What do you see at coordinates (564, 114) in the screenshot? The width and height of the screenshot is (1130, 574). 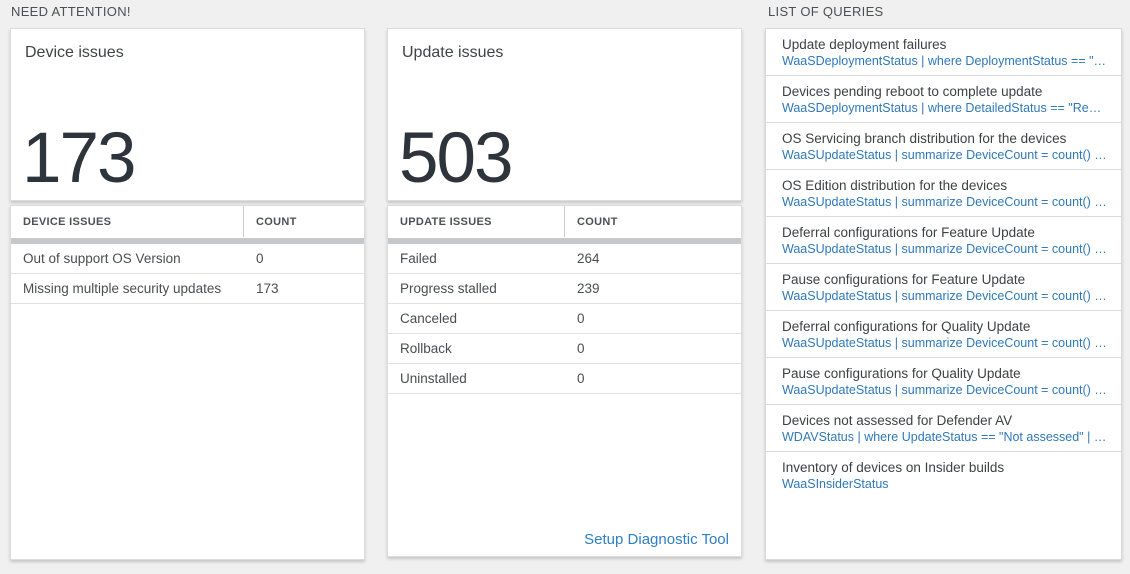 I see `update-issues-tile: Update issues 503` at bounding box center [564, 114].